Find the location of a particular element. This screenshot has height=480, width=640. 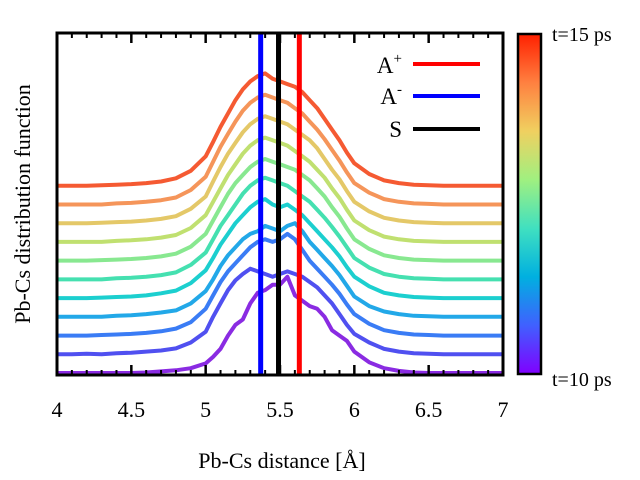

legend: A+ A- S is located at coordinates (428, 96).